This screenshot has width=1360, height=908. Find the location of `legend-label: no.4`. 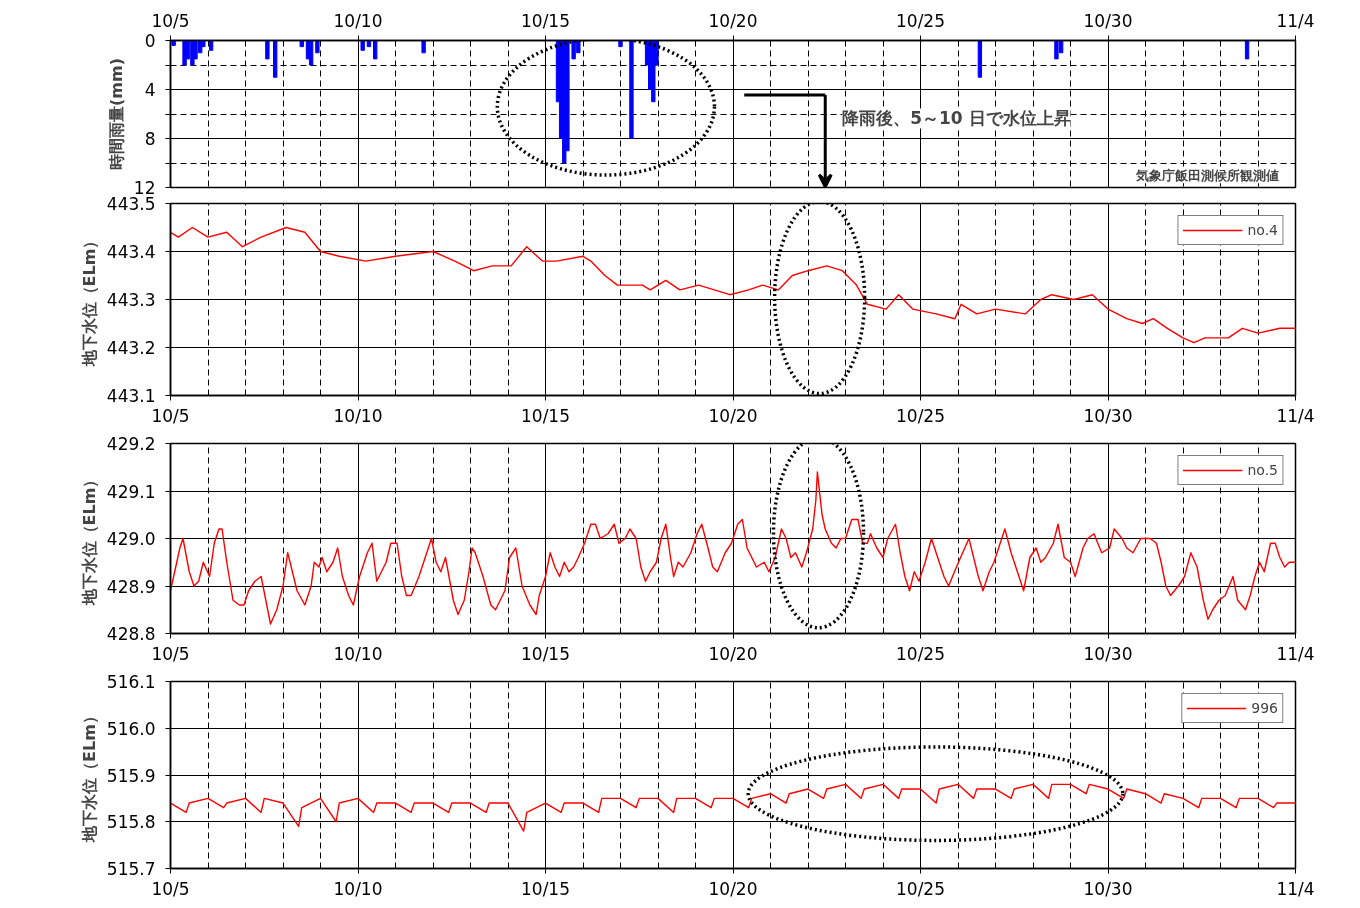

legend-label: no.4 is located at coordinates (1262, 230).